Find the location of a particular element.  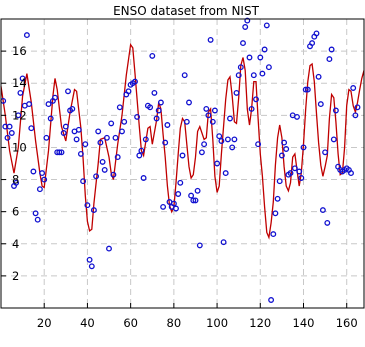

x-tick-label: 140 is located at coordinates (304, 323).